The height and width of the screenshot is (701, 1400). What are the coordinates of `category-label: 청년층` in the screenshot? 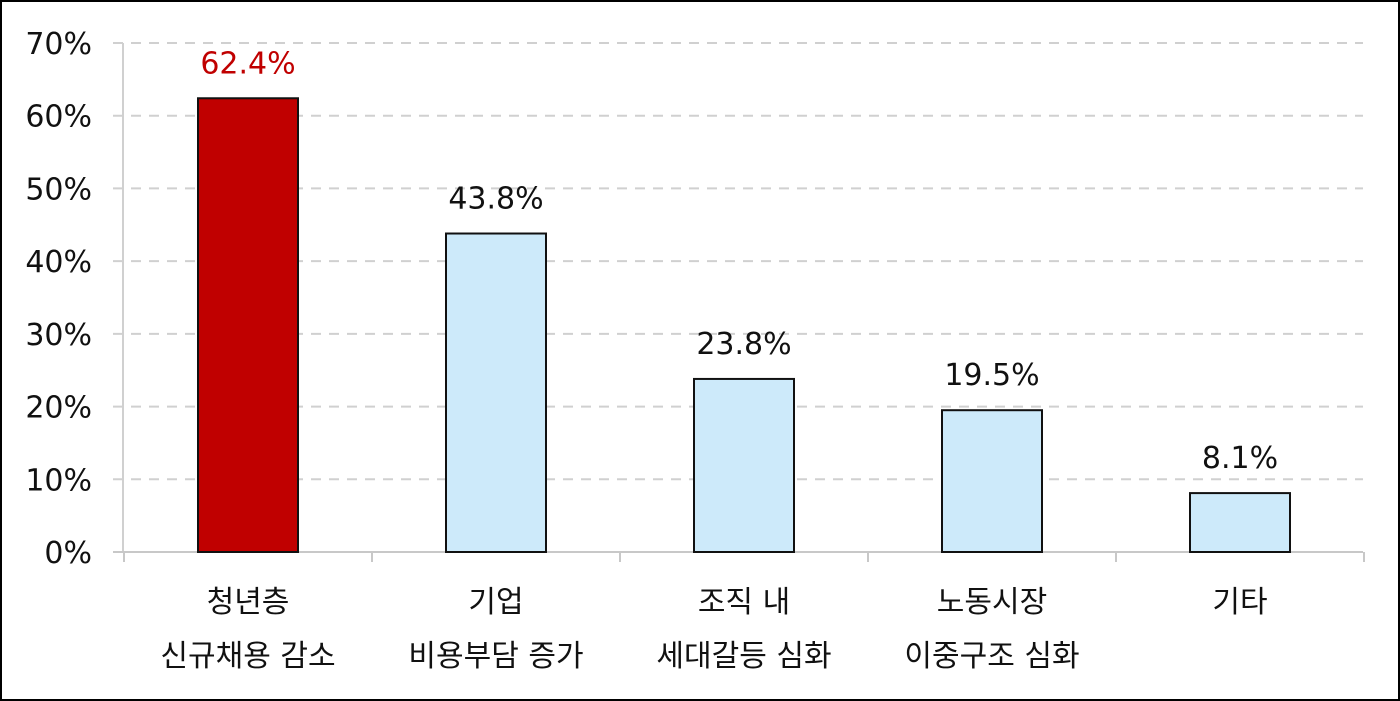 It's located at (248, 602).